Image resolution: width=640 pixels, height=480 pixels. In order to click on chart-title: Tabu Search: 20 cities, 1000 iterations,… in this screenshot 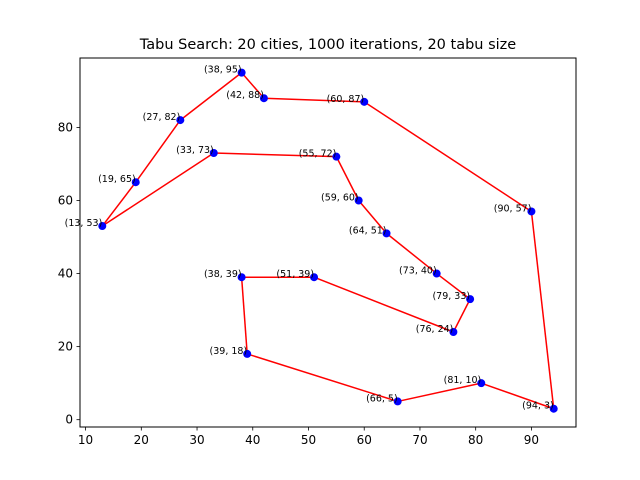, I will do `click(327, 45)`.